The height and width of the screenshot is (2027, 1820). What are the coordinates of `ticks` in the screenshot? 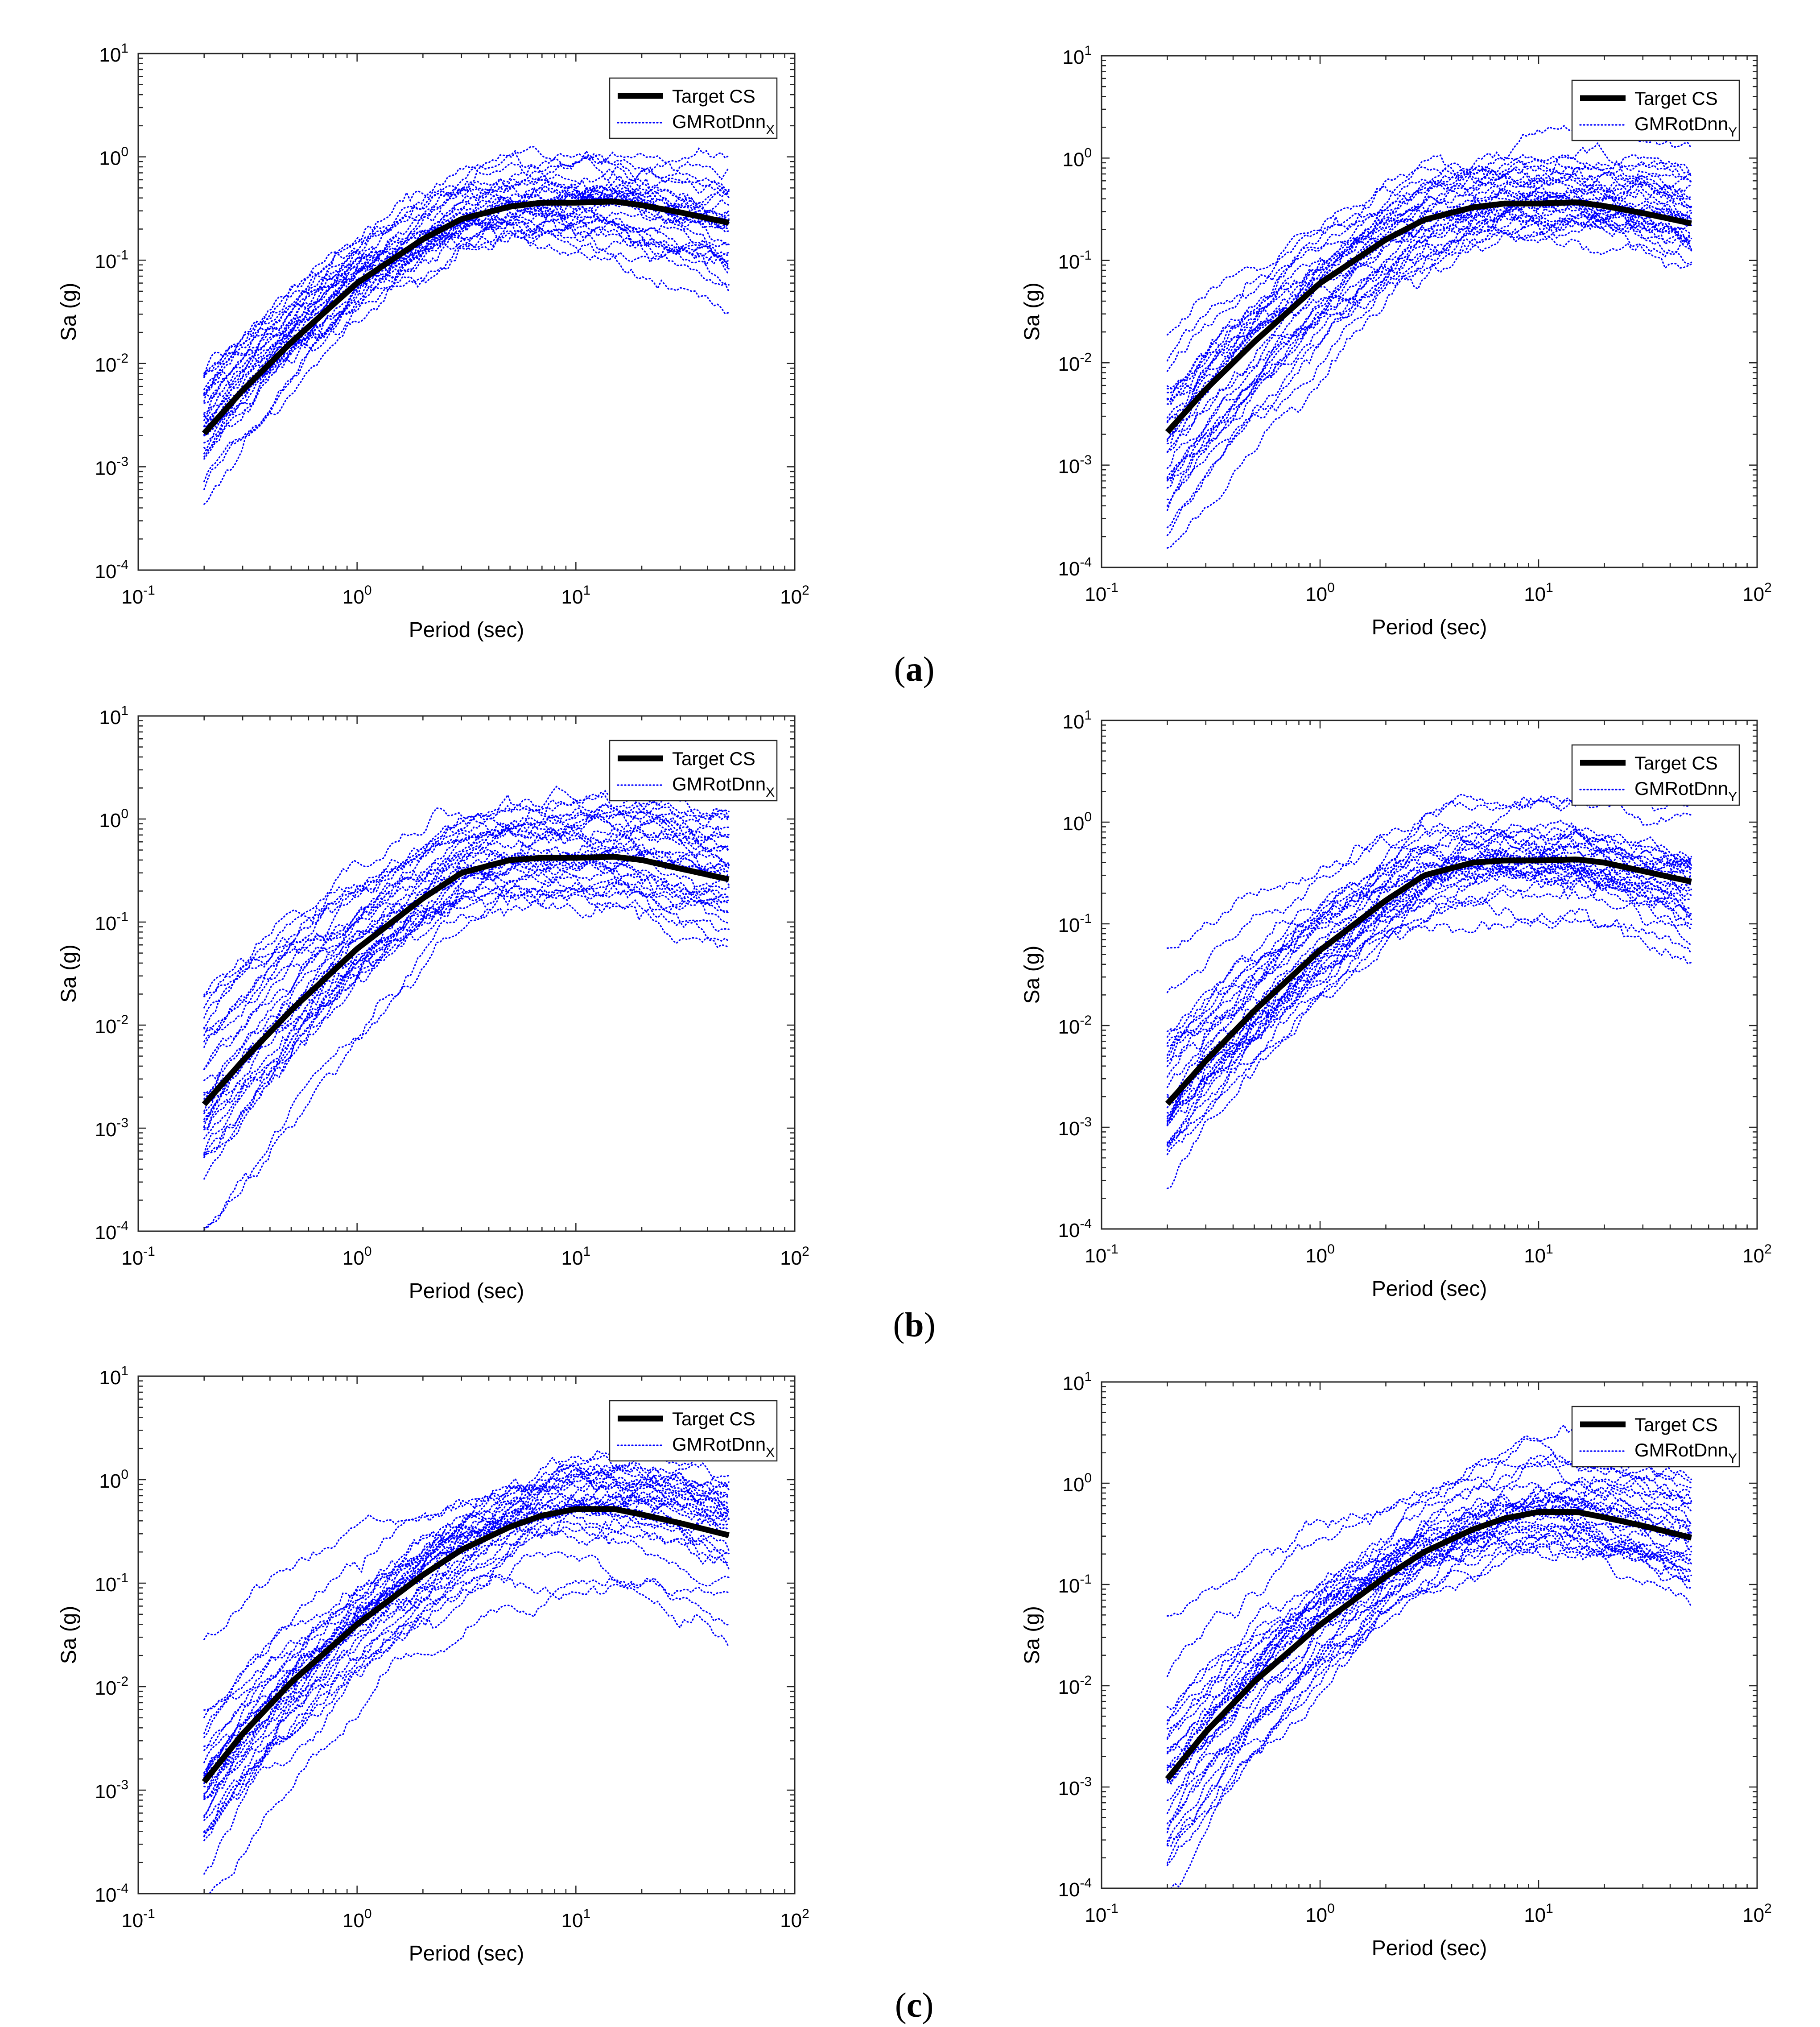 It's located at (1429, 975).